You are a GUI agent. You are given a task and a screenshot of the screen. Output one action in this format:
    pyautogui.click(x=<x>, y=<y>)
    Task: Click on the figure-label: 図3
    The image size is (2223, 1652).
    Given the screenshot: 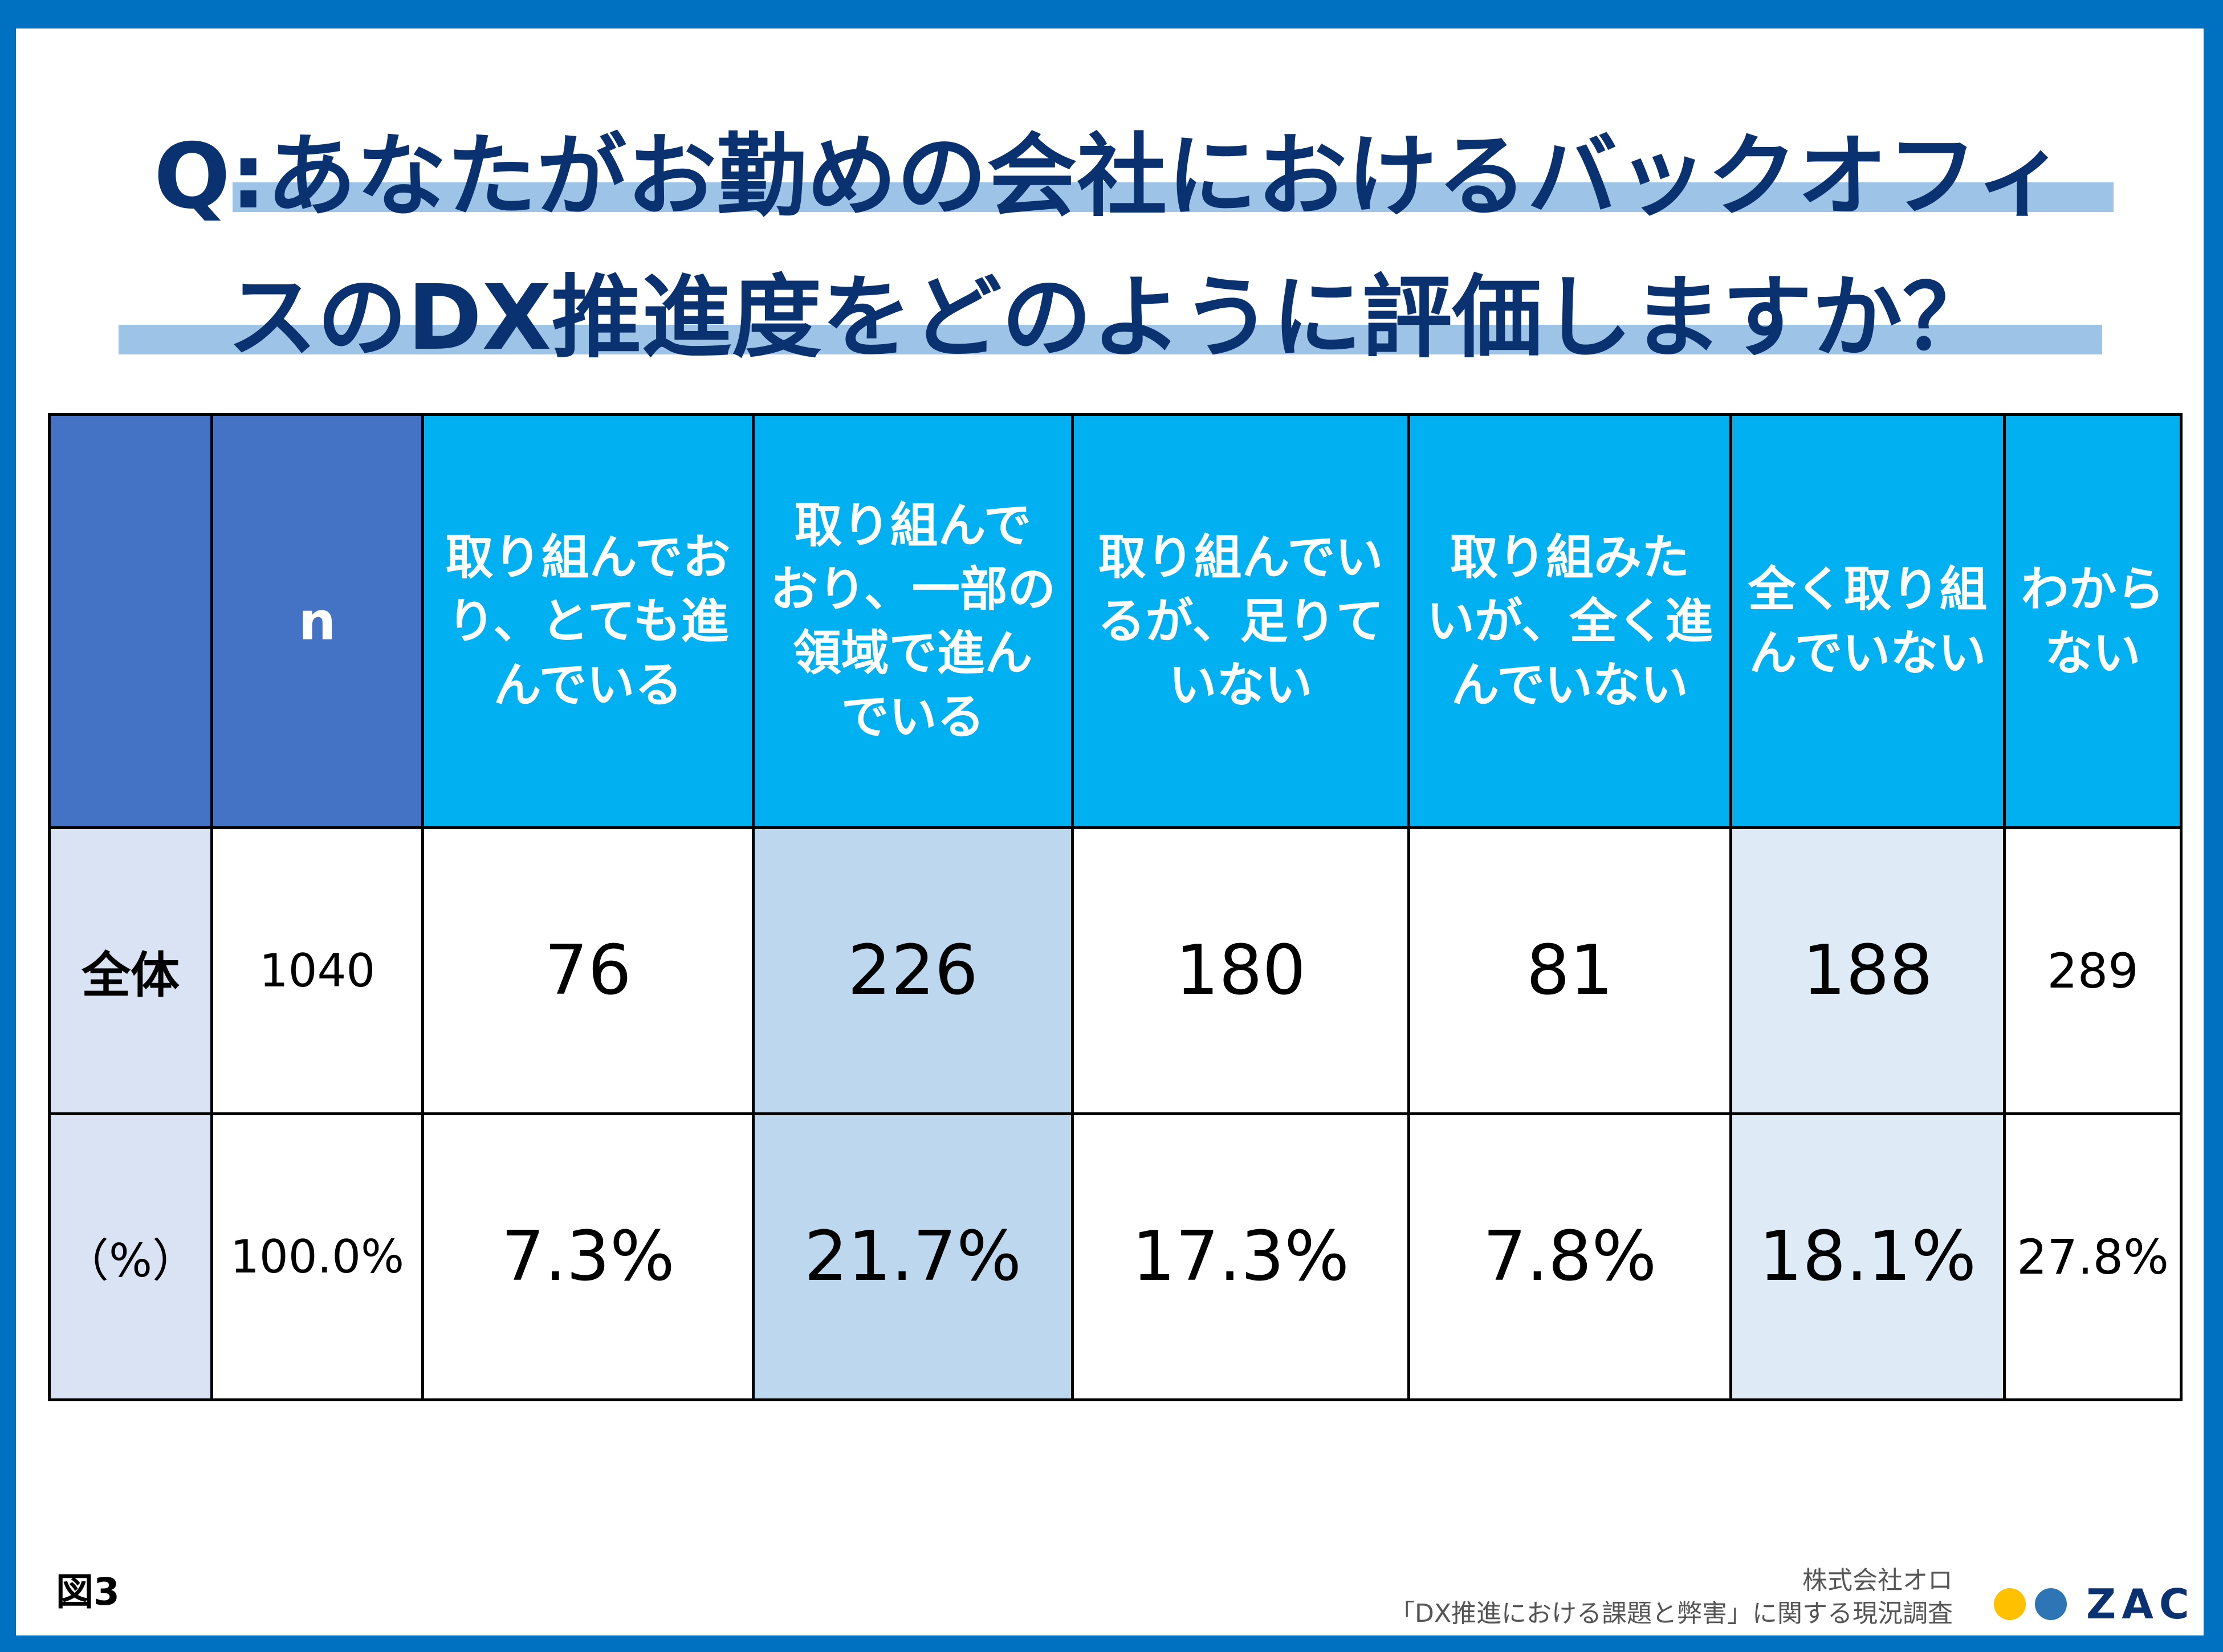 What is the action you would take?
    pyautogui.click(x=88, y=1592)
    